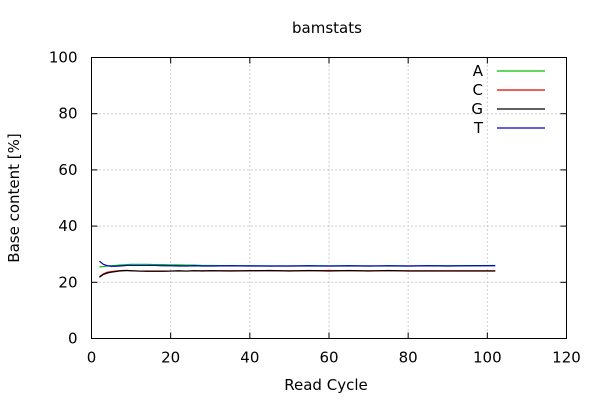 Image resolution: width=600 pixels, height=400 pixels. Describe the element at coordinates (67, 282) in the screenshot. I see `y-tick-label: 20` at that location.